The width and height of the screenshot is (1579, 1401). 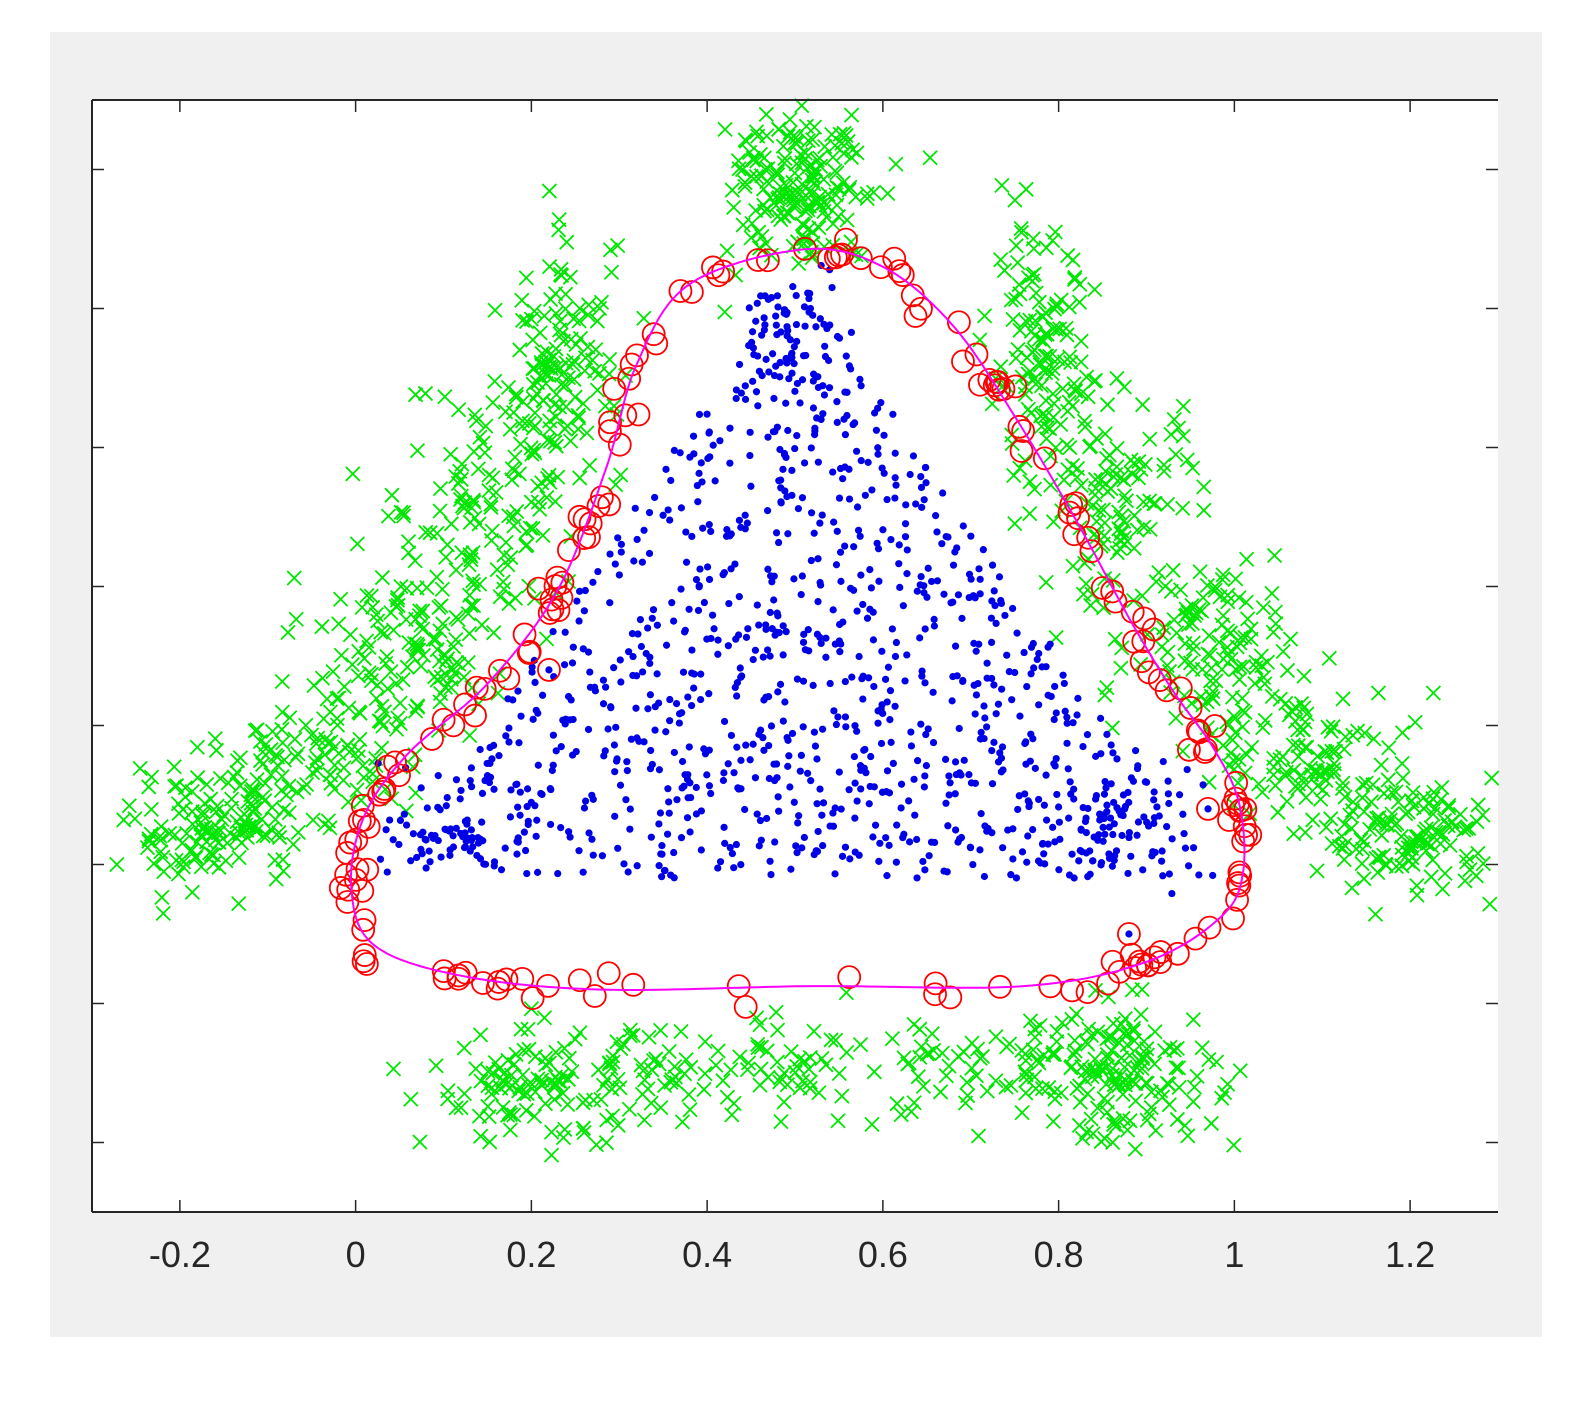 What do you see at coordinates (1234, 1254) in the screenshot?
I see `x-tick-label: 1` at bounding box center [1234, 1254].